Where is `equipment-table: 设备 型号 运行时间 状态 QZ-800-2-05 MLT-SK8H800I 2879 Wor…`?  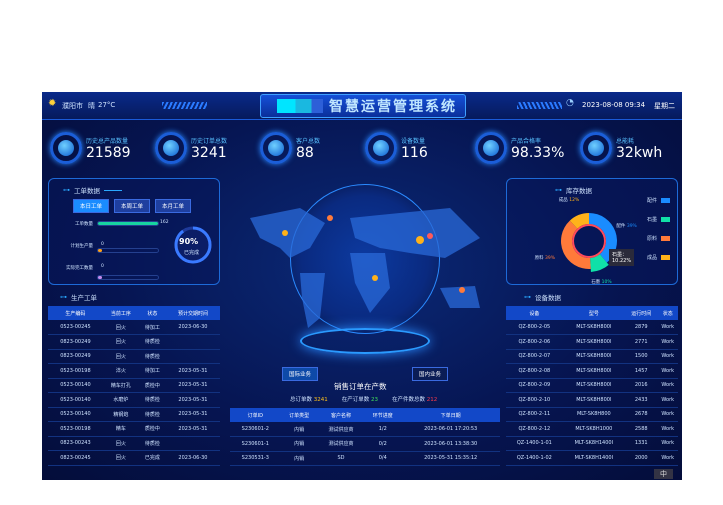 equipment-table: 设备 型号 运行时间 状态 QZ-800-2-05 MLT-SK8H800I 2879 Wor… is located at coordinates (592, 386).